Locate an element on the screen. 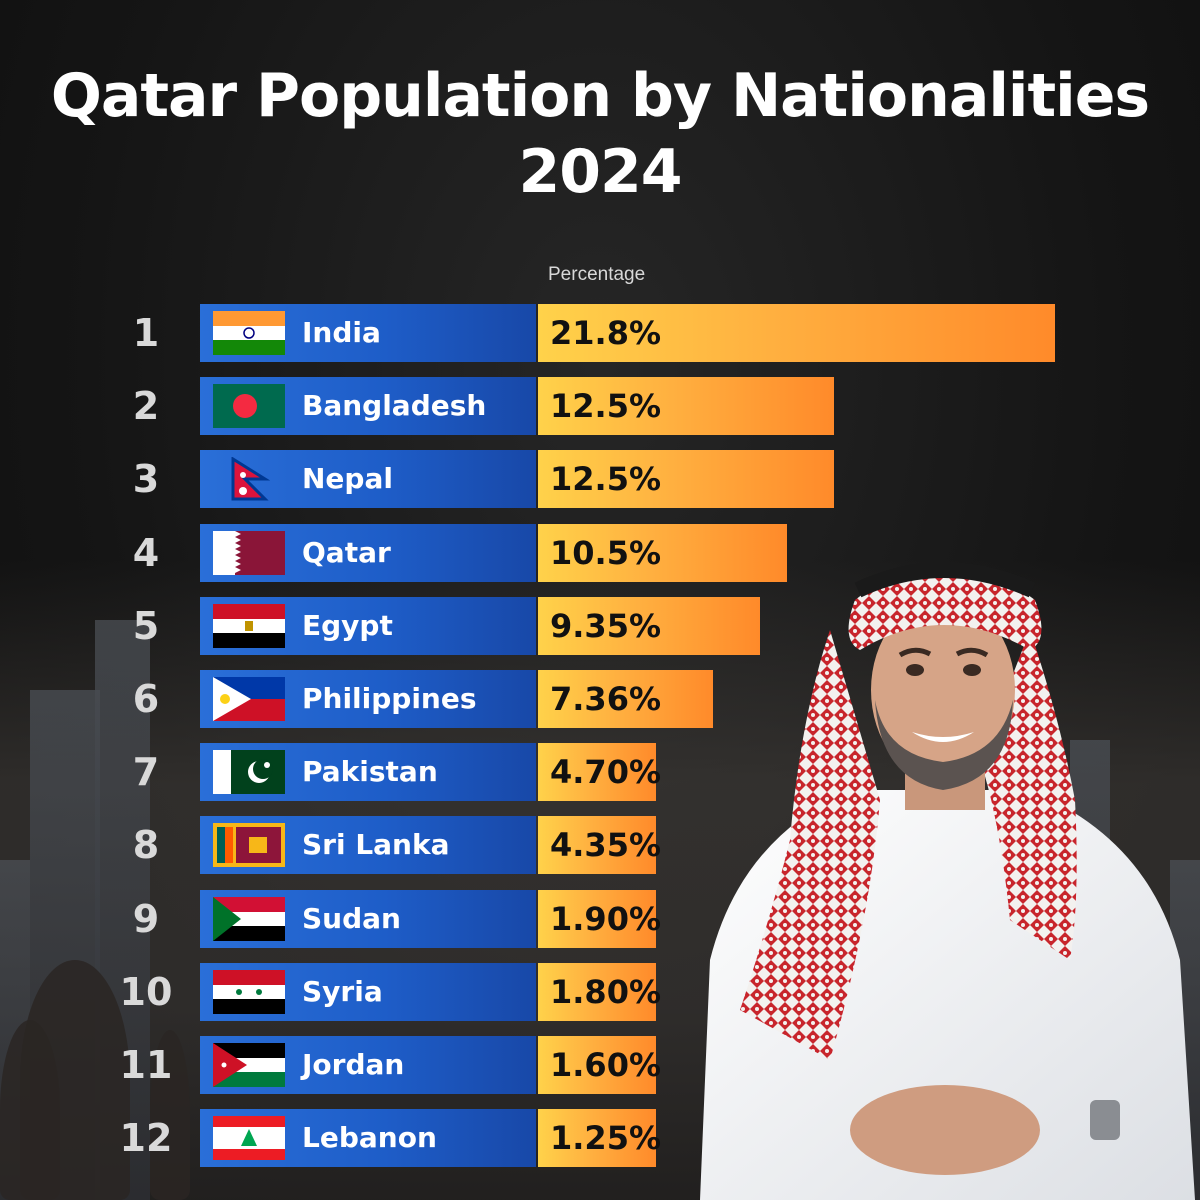 Image resolution: width=1200 pixels, height=1200 pixels. bar-row: 4 Qatar 10.5% is located at coordinates (600, 552).